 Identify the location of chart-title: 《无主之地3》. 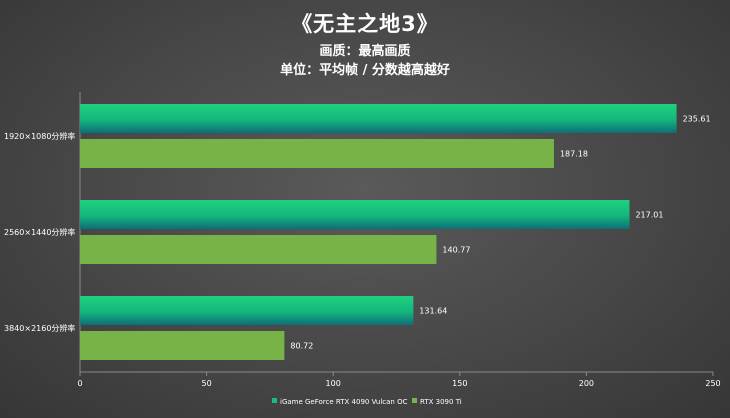
(365, 24).